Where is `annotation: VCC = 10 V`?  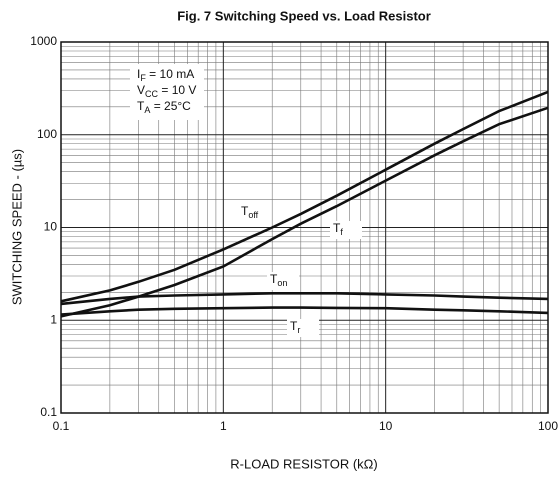 annotation: VCC = 10 V is located at coordinates (166, 91).